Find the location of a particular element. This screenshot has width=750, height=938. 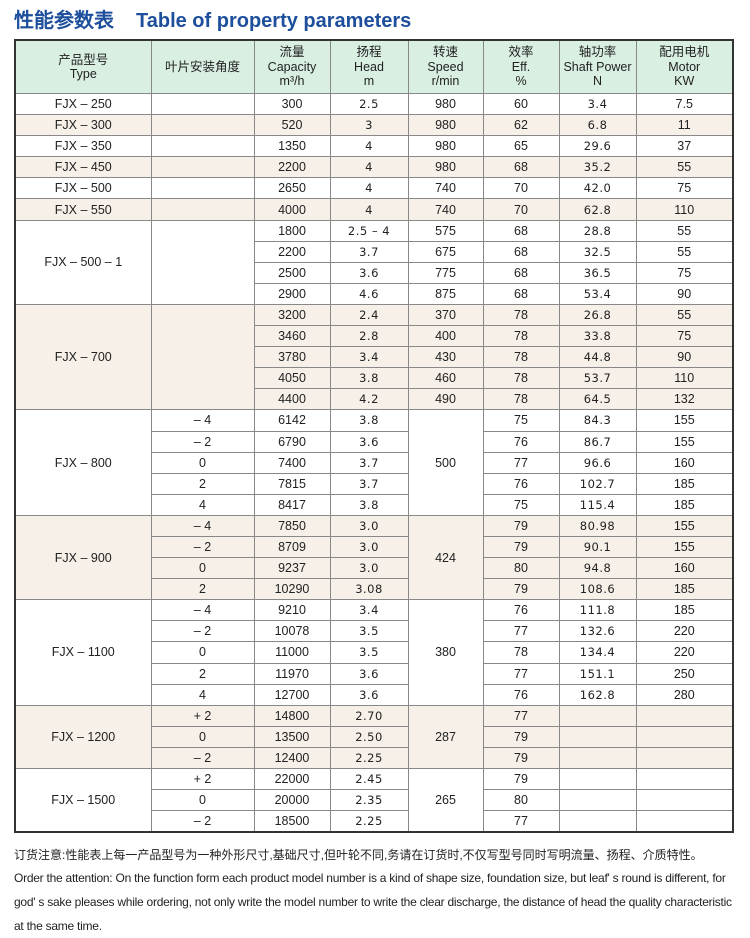

cell-capacity: 520 is located at coordinates (292, 125).